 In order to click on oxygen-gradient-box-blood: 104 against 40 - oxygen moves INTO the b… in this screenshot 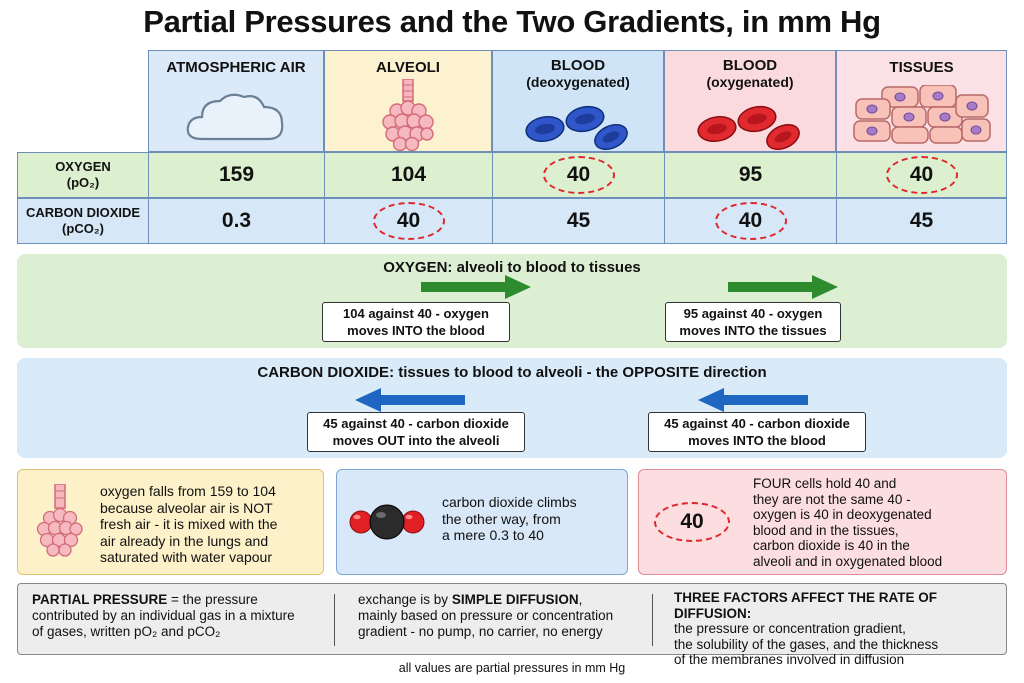, I will do `click(416, 322)`.